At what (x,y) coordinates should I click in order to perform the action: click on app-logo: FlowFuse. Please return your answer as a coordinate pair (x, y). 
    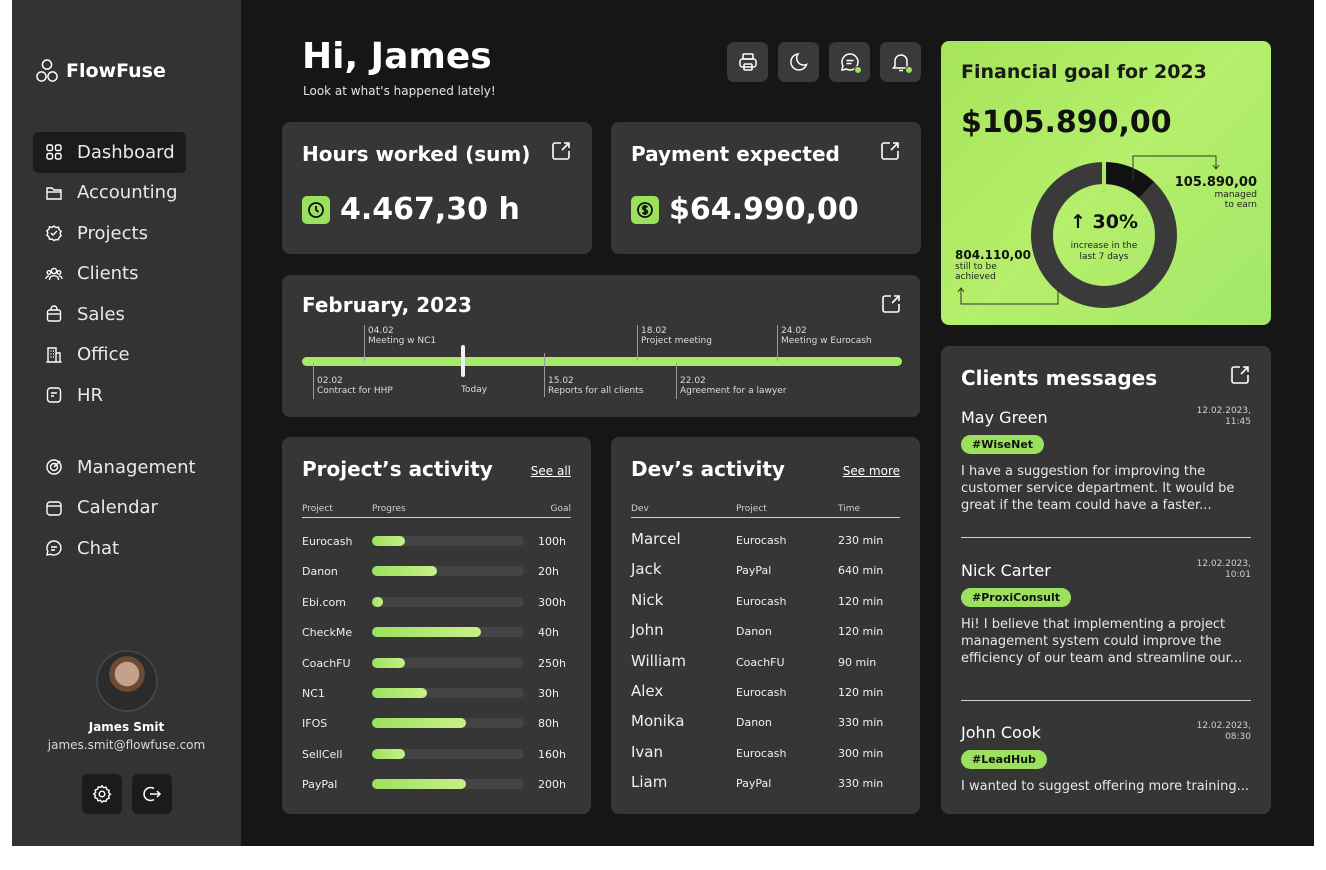
    Looking at the image, I should click on (101, 71).